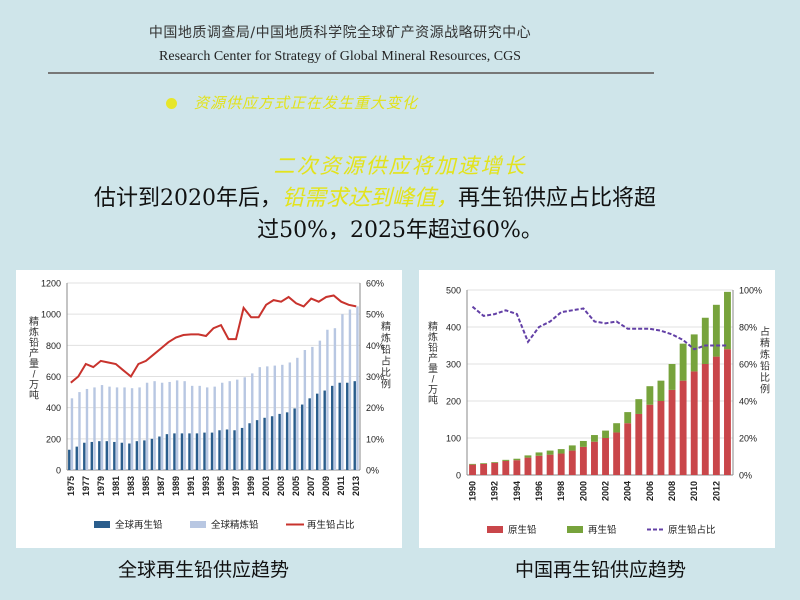 The height and width of the screenshot is (600, 800). What do you see at coordinates (765, 378) in the screenshot?
I see `y2-axis-label-char: 比` at bounding box center [765, 378].